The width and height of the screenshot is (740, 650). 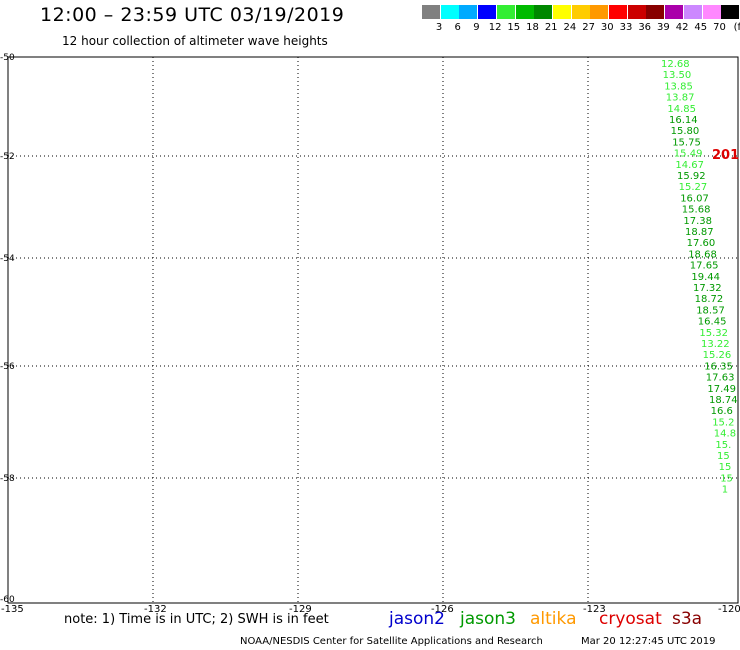 What do you see at coordinates (594, 609) in the screenshot?
I see `longitude-label: -123` at bounding box center [594, 609].